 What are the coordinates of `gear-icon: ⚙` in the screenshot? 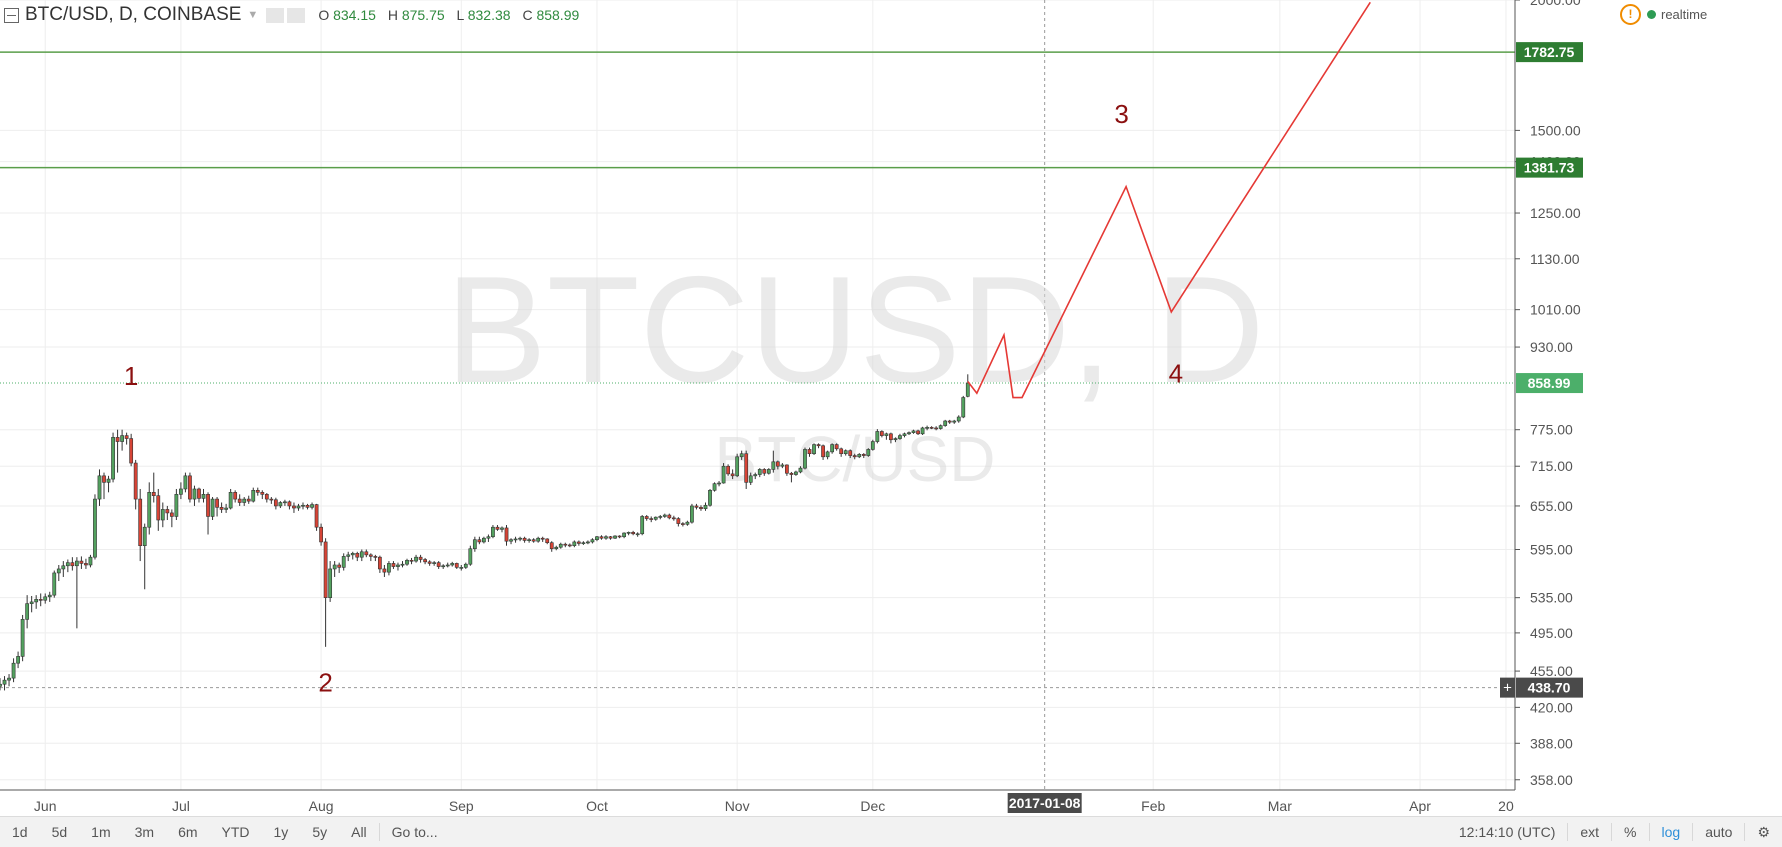 It's located at (1763, 832).